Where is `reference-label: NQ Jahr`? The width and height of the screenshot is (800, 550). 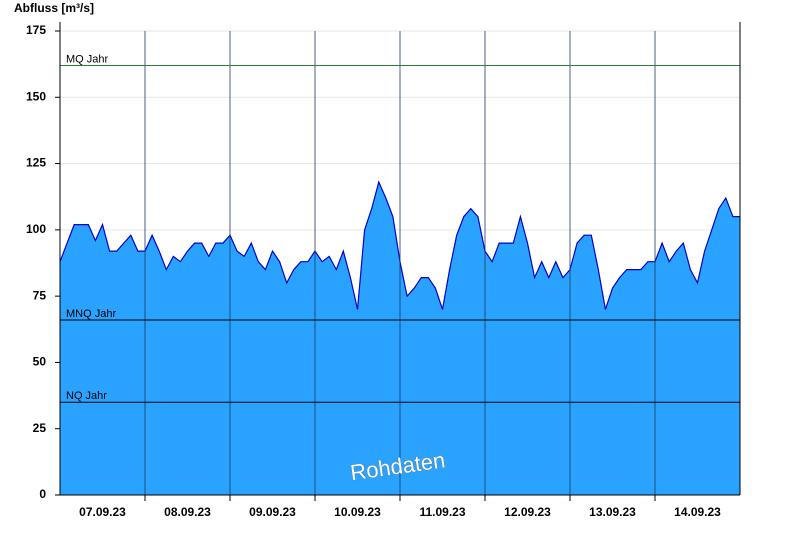
reference-label: NQ Jahr is located at coordinates (86, 396).